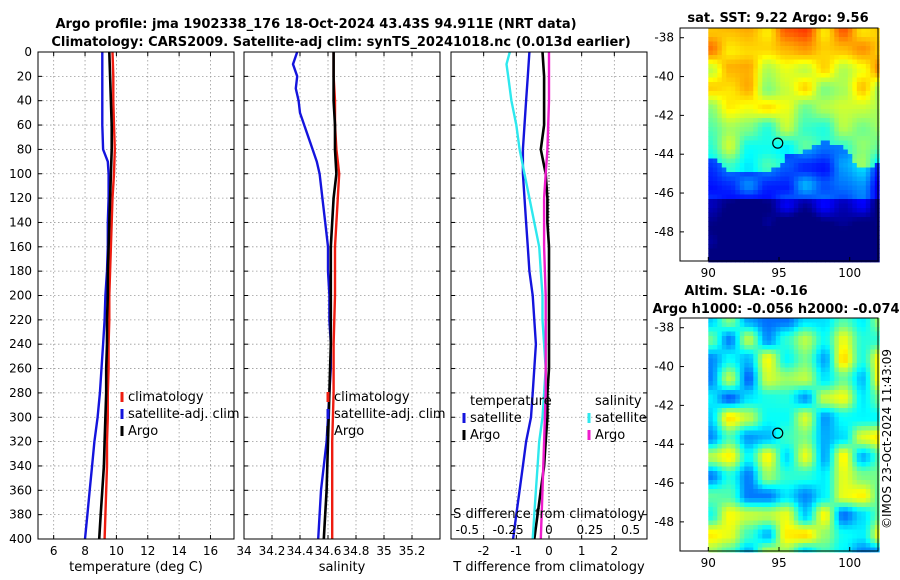  I want to click on x2-tick-label: 0, so click(549, 530).